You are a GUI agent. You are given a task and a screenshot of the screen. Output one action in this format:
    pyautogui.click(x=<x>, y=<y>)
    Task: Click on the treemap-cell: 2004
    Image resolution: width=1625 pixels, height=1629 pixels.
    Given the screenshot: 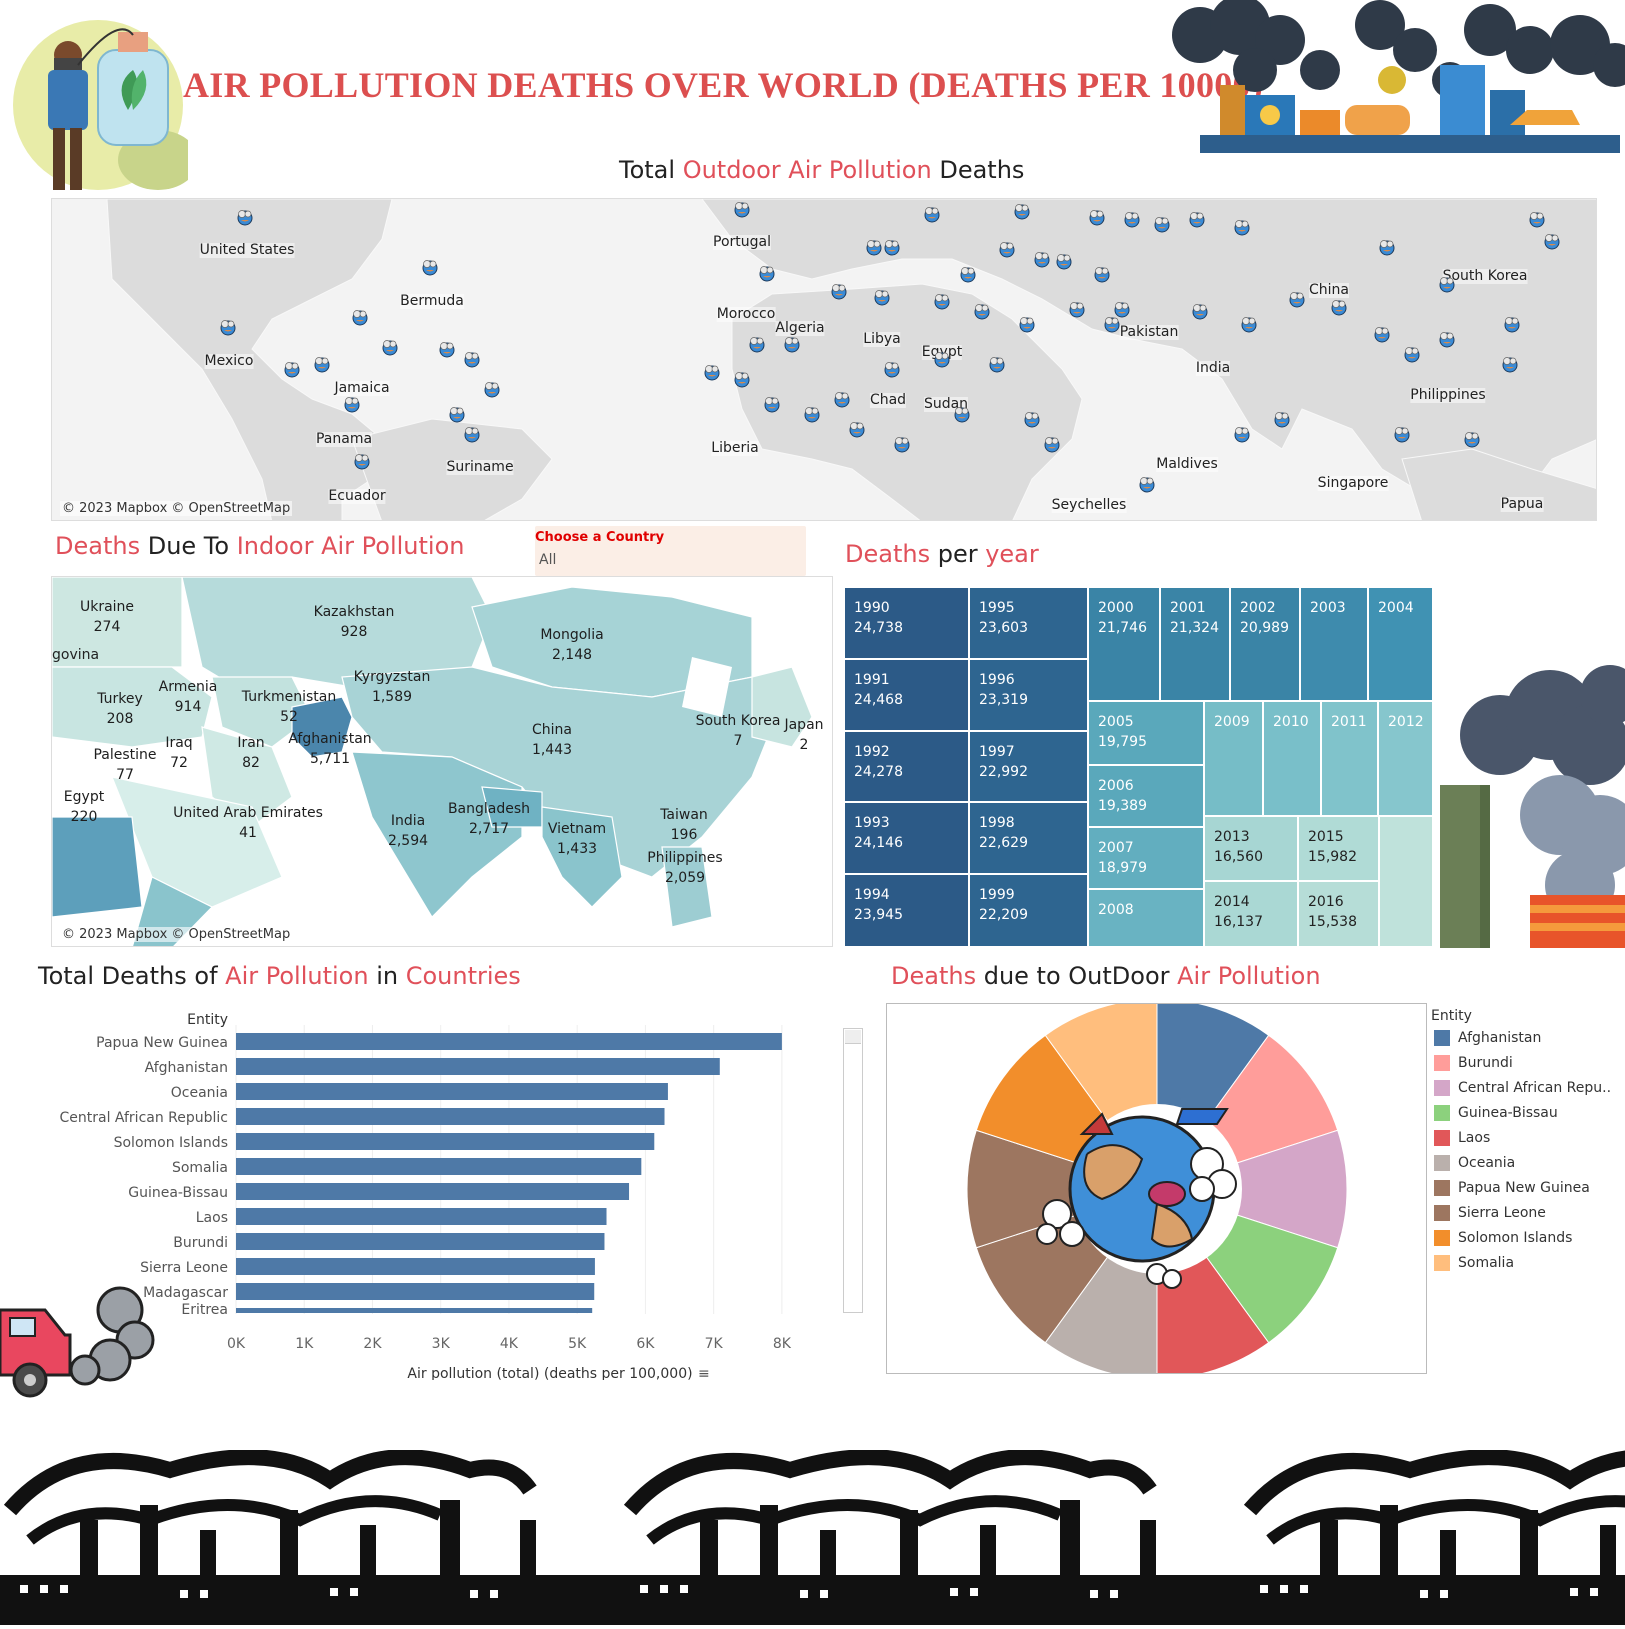 What is the action you would take?
    pyautogui.click(x=1401, y=645)
    